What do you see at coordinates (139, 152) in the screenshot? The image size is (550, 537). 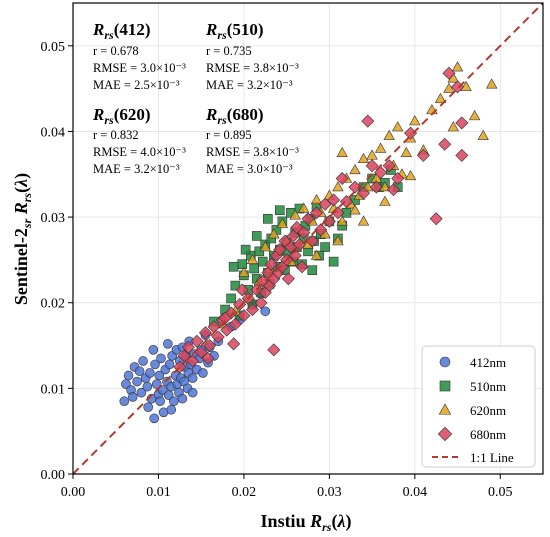 I see `svg-text: RMSE = 4.0×10⁻³` at bounding box center [139, 152].